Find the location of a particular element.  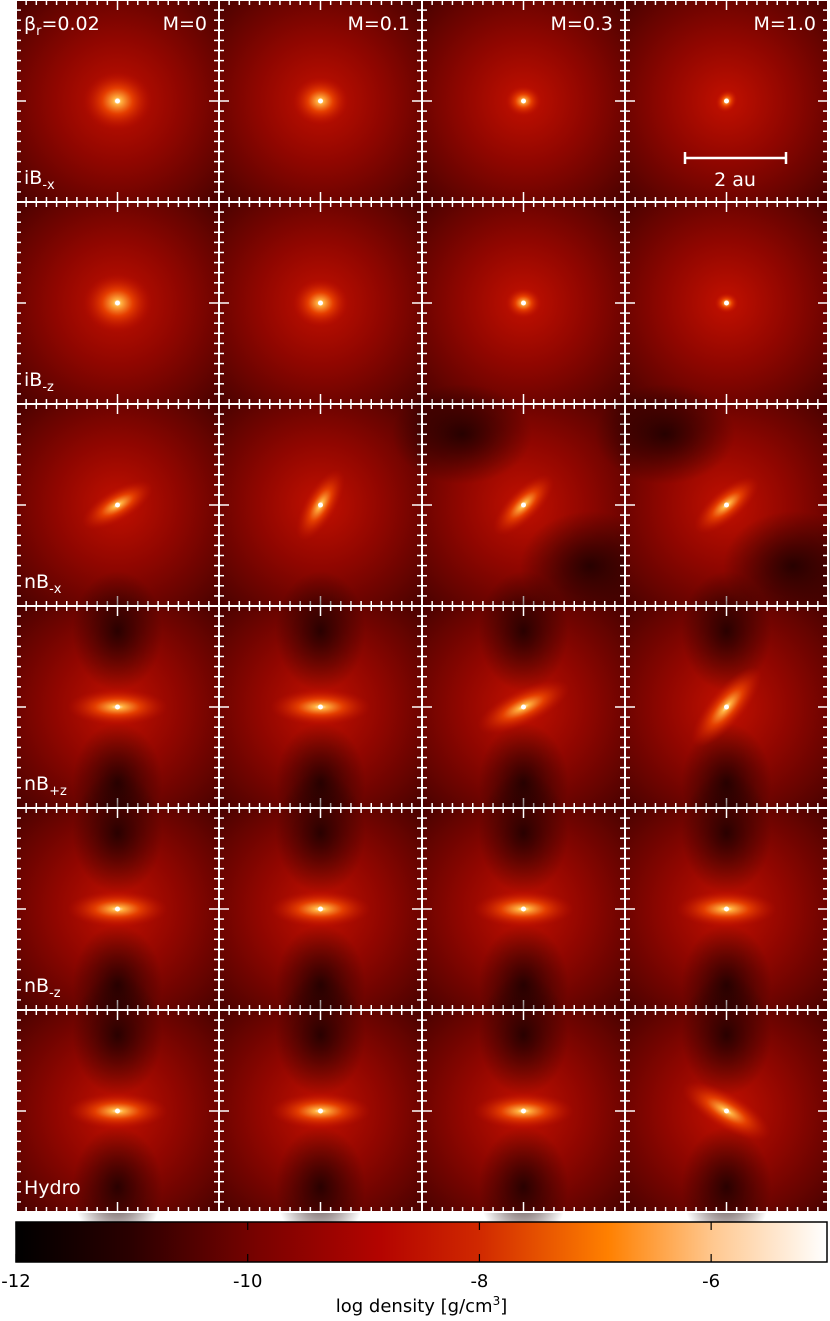

corner-label-rest: =0.02 is located at coordinates (71, 24).